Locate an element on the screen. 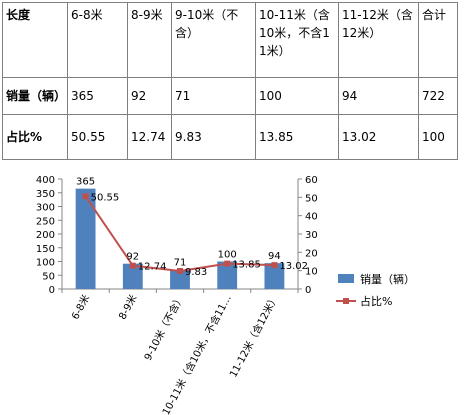 The image size is (468, 415). y-left-tick-label: 150 is located at coordinates (45, 249).